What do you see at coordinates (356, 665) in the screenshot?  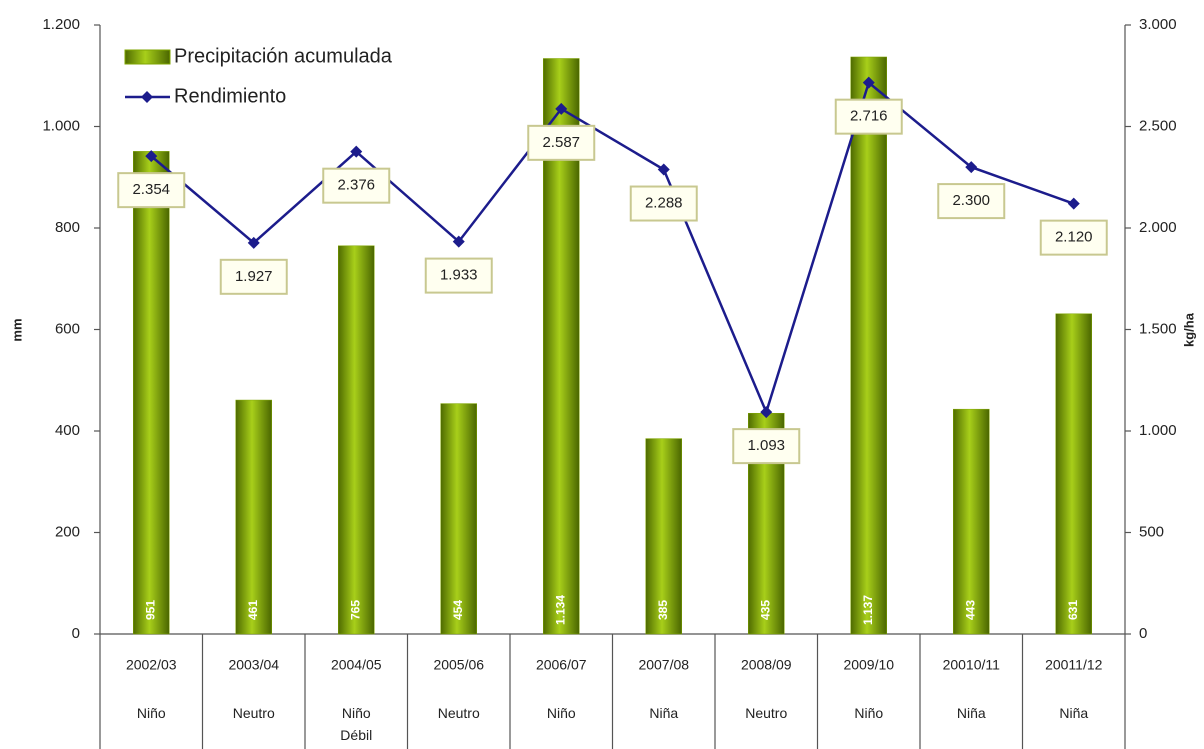 I see `x-tick-label: 2004/05` at bounding box center [356, 665].